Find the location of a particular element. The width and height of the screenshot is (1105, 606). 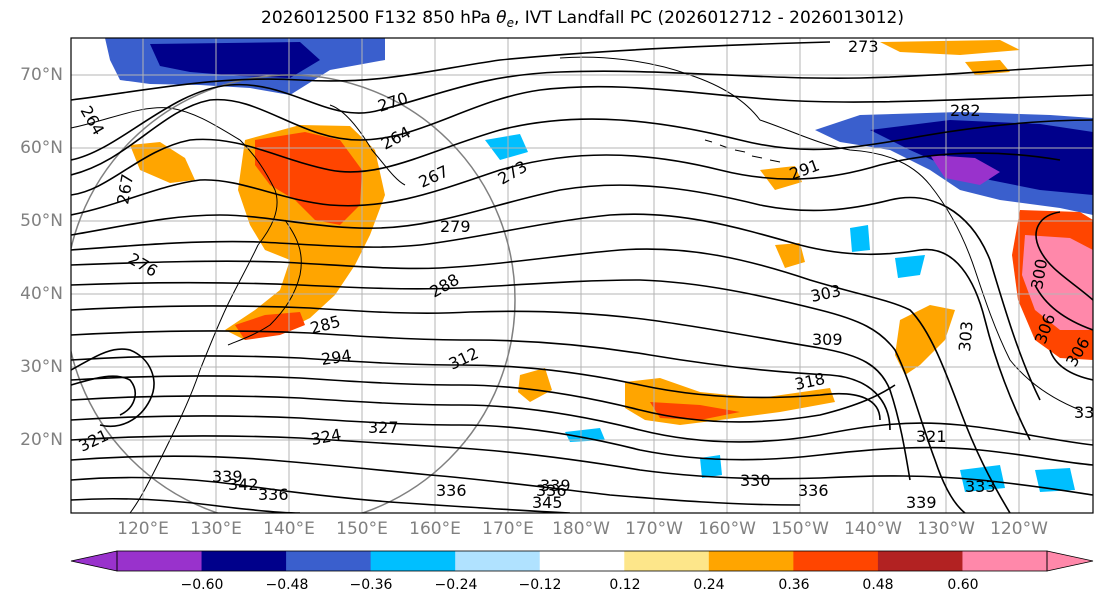

contour-label: 279 is located at coordinates (455, 226).